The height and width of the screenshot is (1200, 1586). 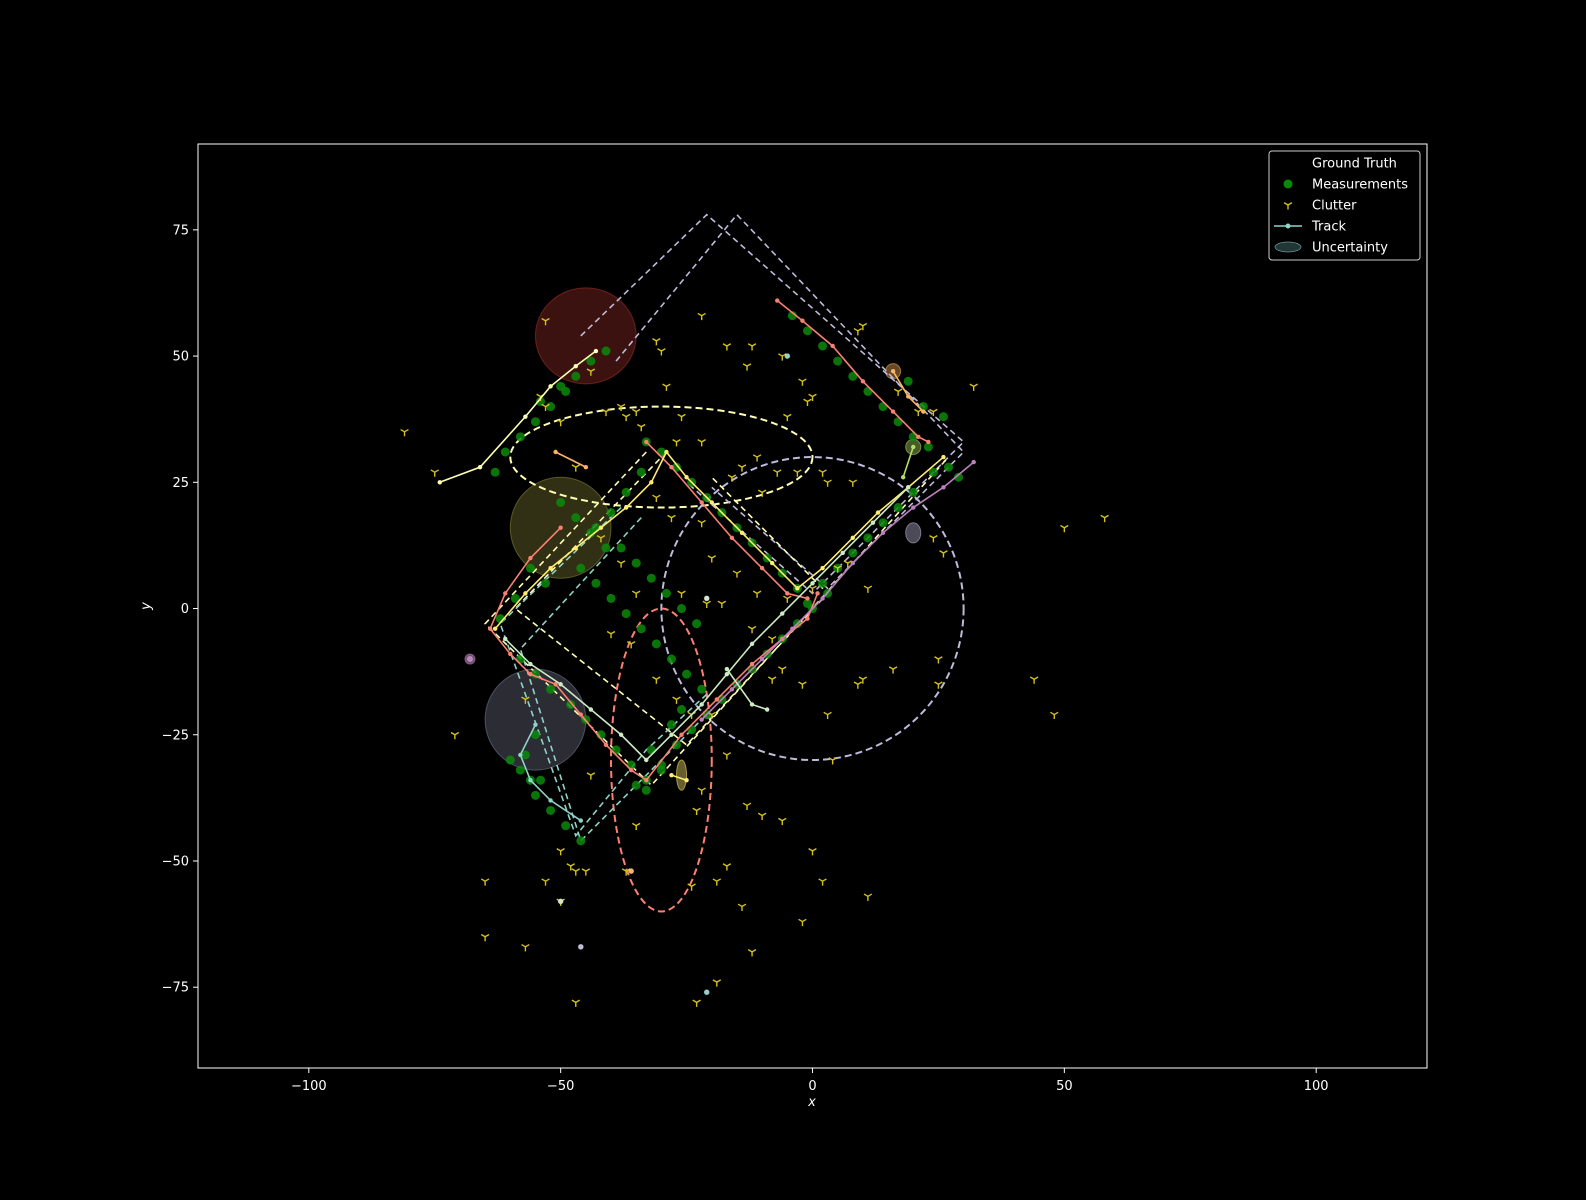 I want to click on y-tick-label: 75, so click(x=180, y=230).